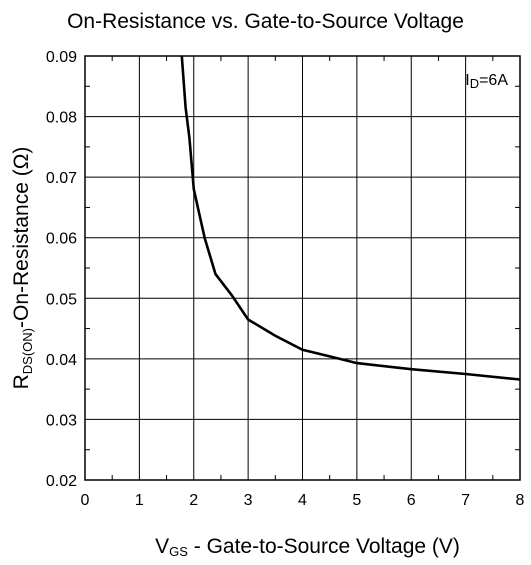 This screenshot has width=531, height=565. What do you see at coordinates (61, 118) in the screenshot?
I see `y-tick-label: 0.08` at bounding box center [61, 118].